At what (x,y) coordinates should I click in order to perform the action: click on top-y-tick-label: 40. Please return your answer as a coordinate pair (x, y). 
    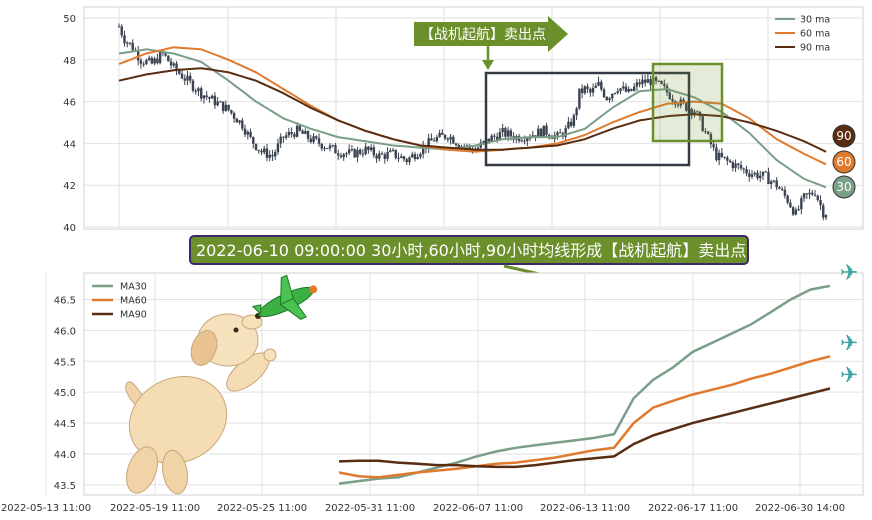
    Looking at the image, I should click on (69, 228).